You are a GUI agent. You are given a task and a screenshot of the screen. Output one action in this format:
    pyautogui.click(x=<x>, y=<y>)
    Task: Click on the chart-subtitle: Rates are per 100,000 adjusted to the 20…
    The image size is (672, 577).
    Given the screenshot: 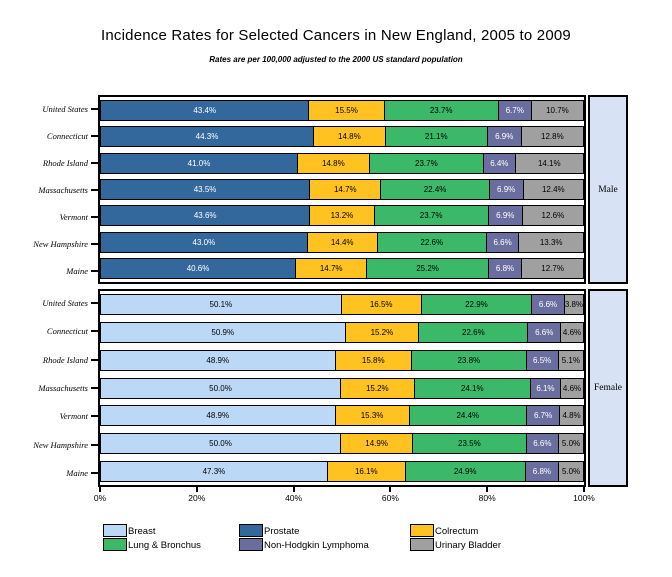 What is the action you would take?
    pyautogui.click(x=336, y=59)
    